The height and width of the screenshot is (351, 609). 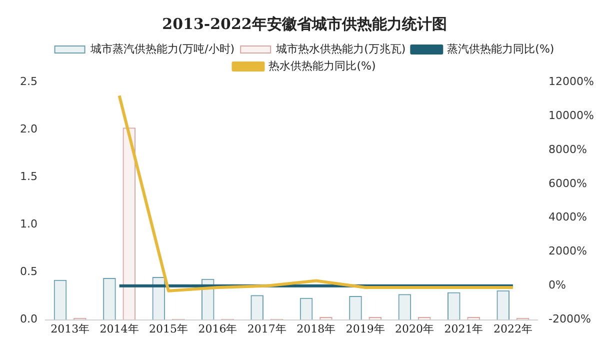 I want to click on y-tick-label: 2.5, so click(x=29, y=81).